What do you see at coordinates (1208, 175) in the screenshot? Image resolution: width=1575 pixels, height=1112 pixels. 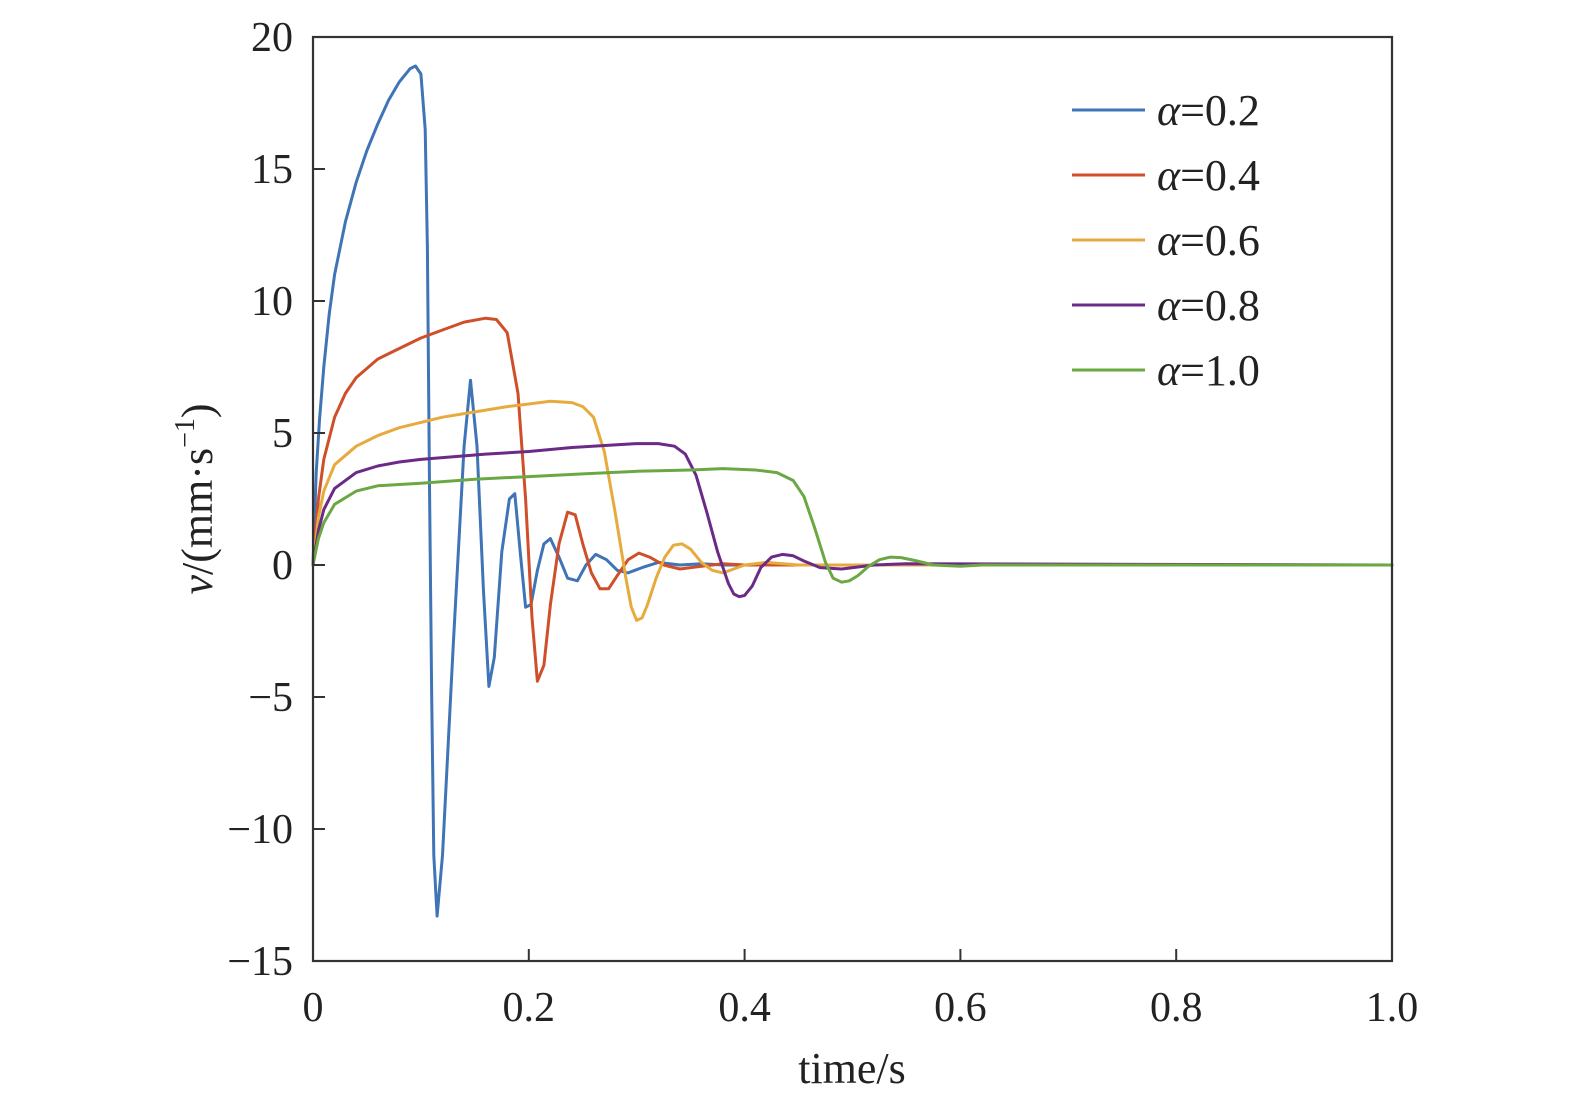 I see `legend-label-2: α=0.4` at bounding box center [1208, 175].